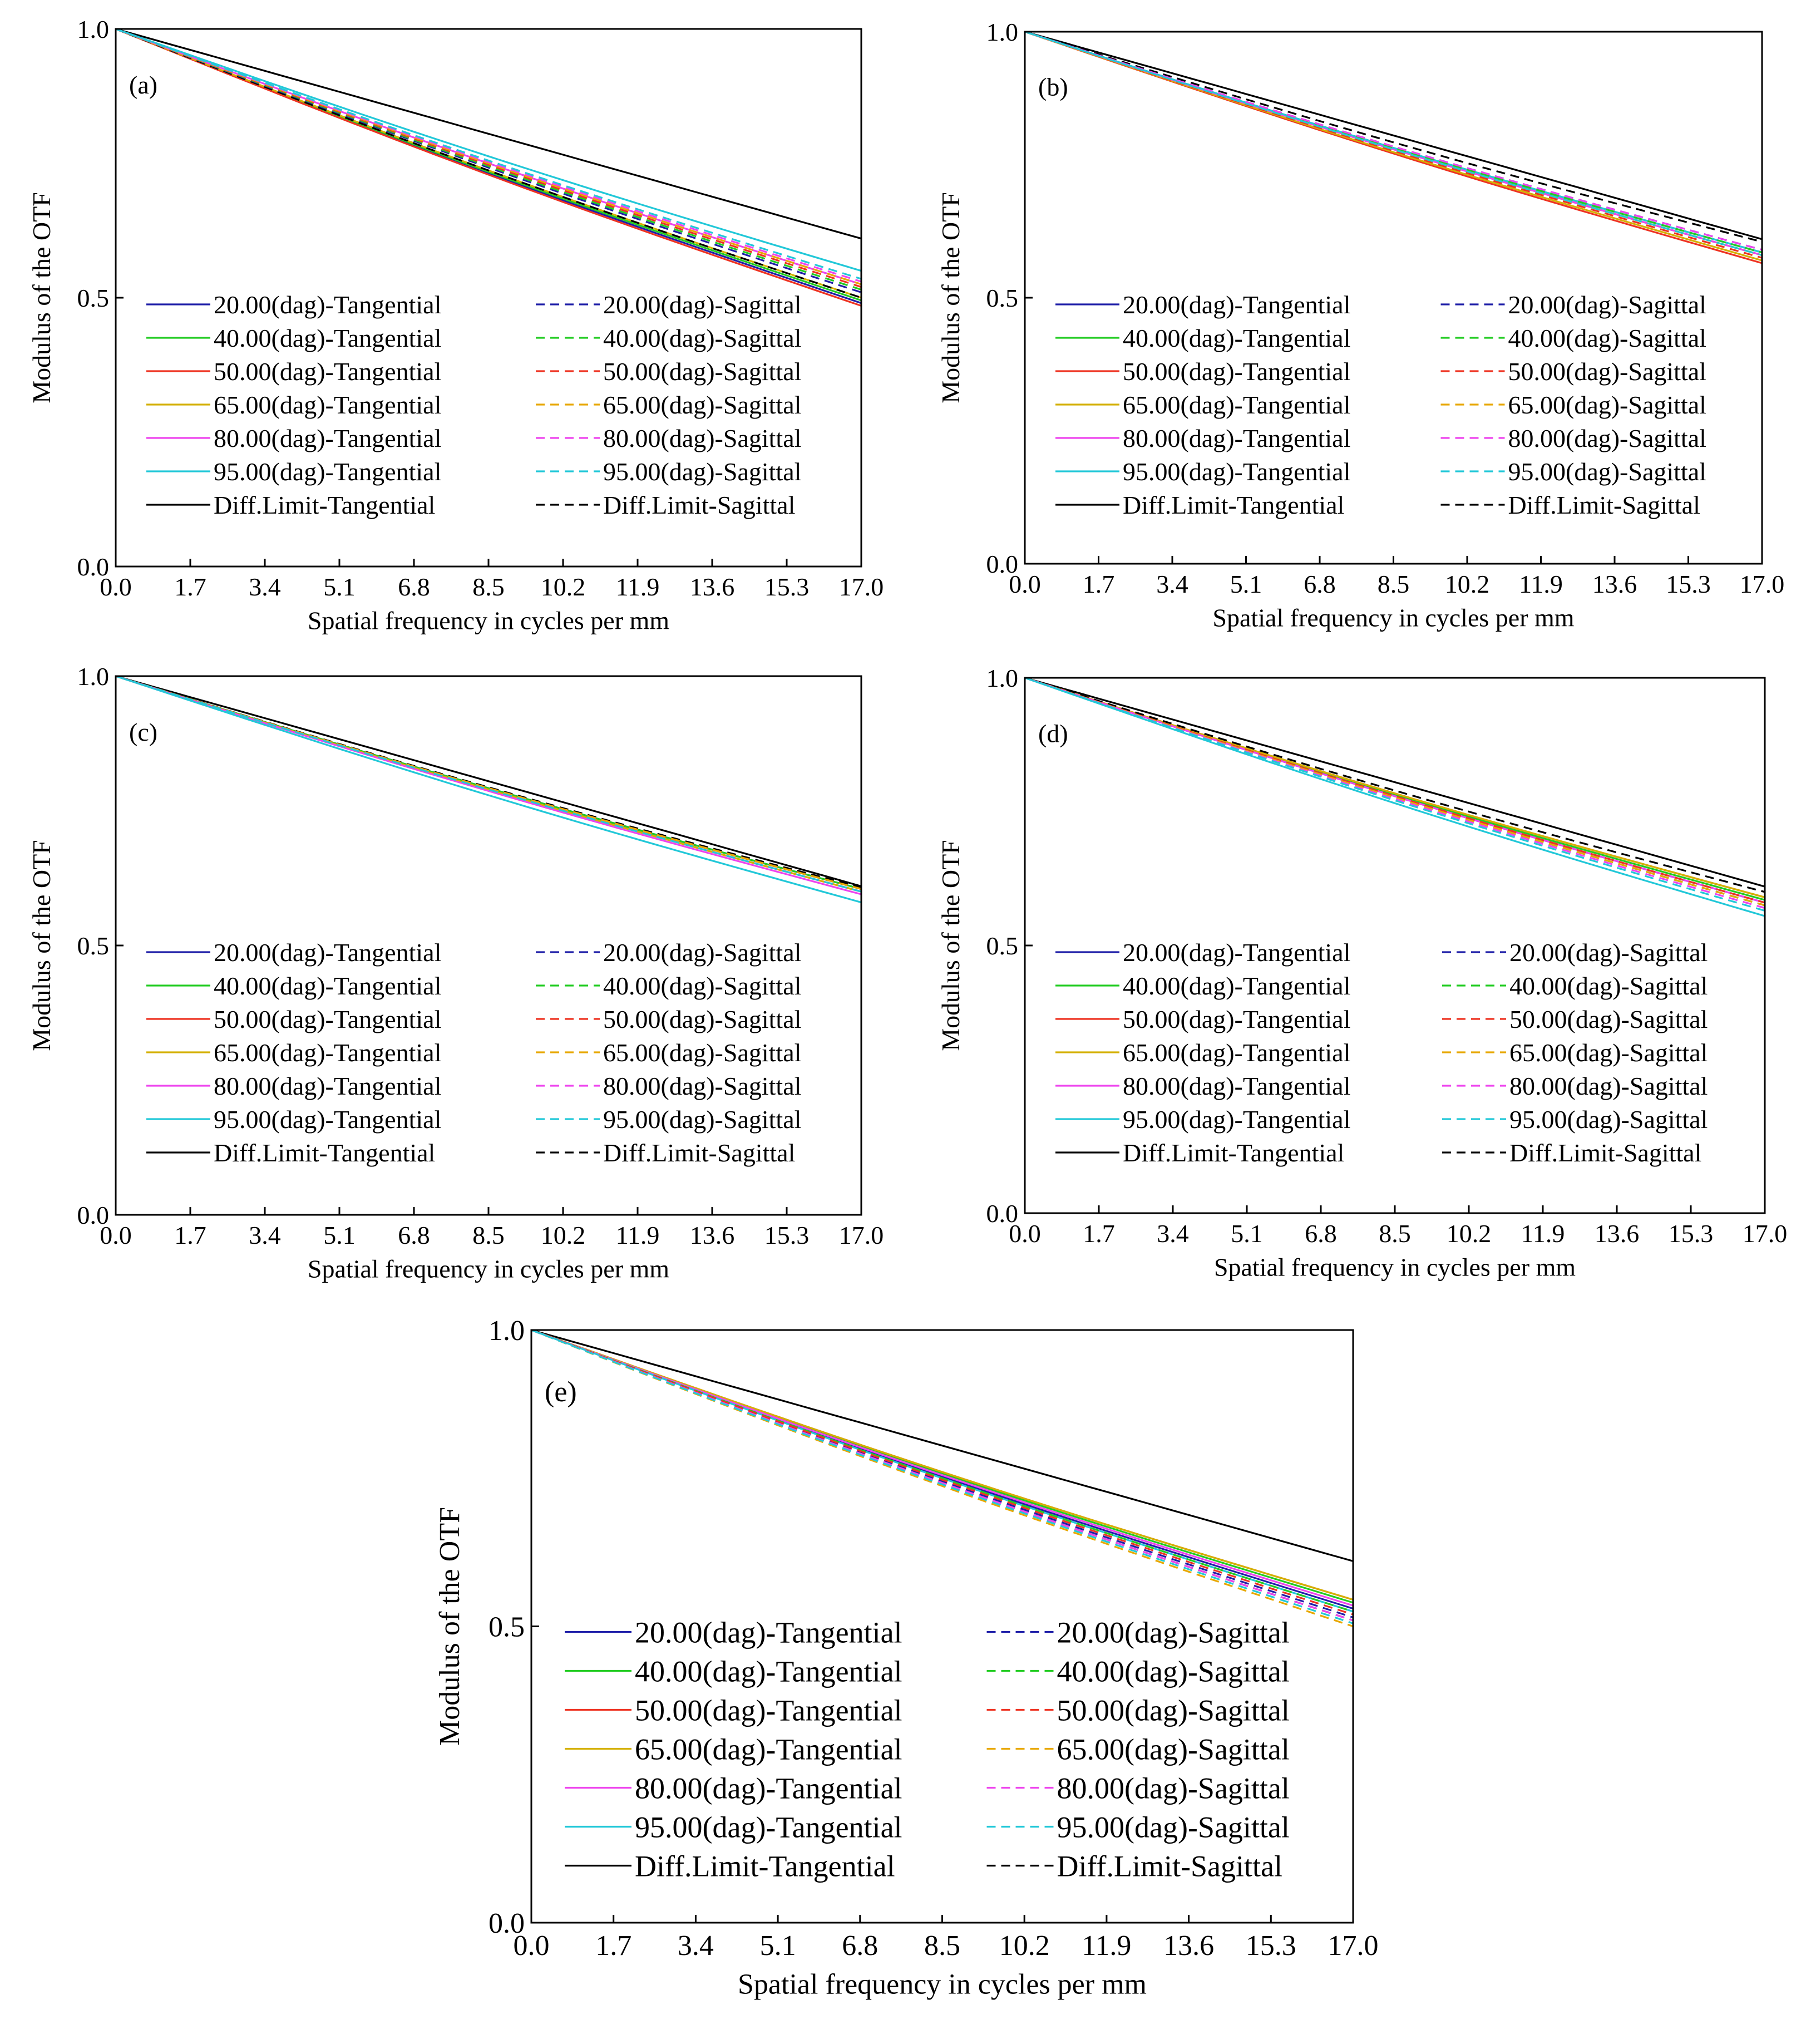 The image size is (1811, 2044). What do you see at coordinates (414, 587) in the screenshot?
I see `x-tick-label: 6.8` at bounding box center [414, 587].